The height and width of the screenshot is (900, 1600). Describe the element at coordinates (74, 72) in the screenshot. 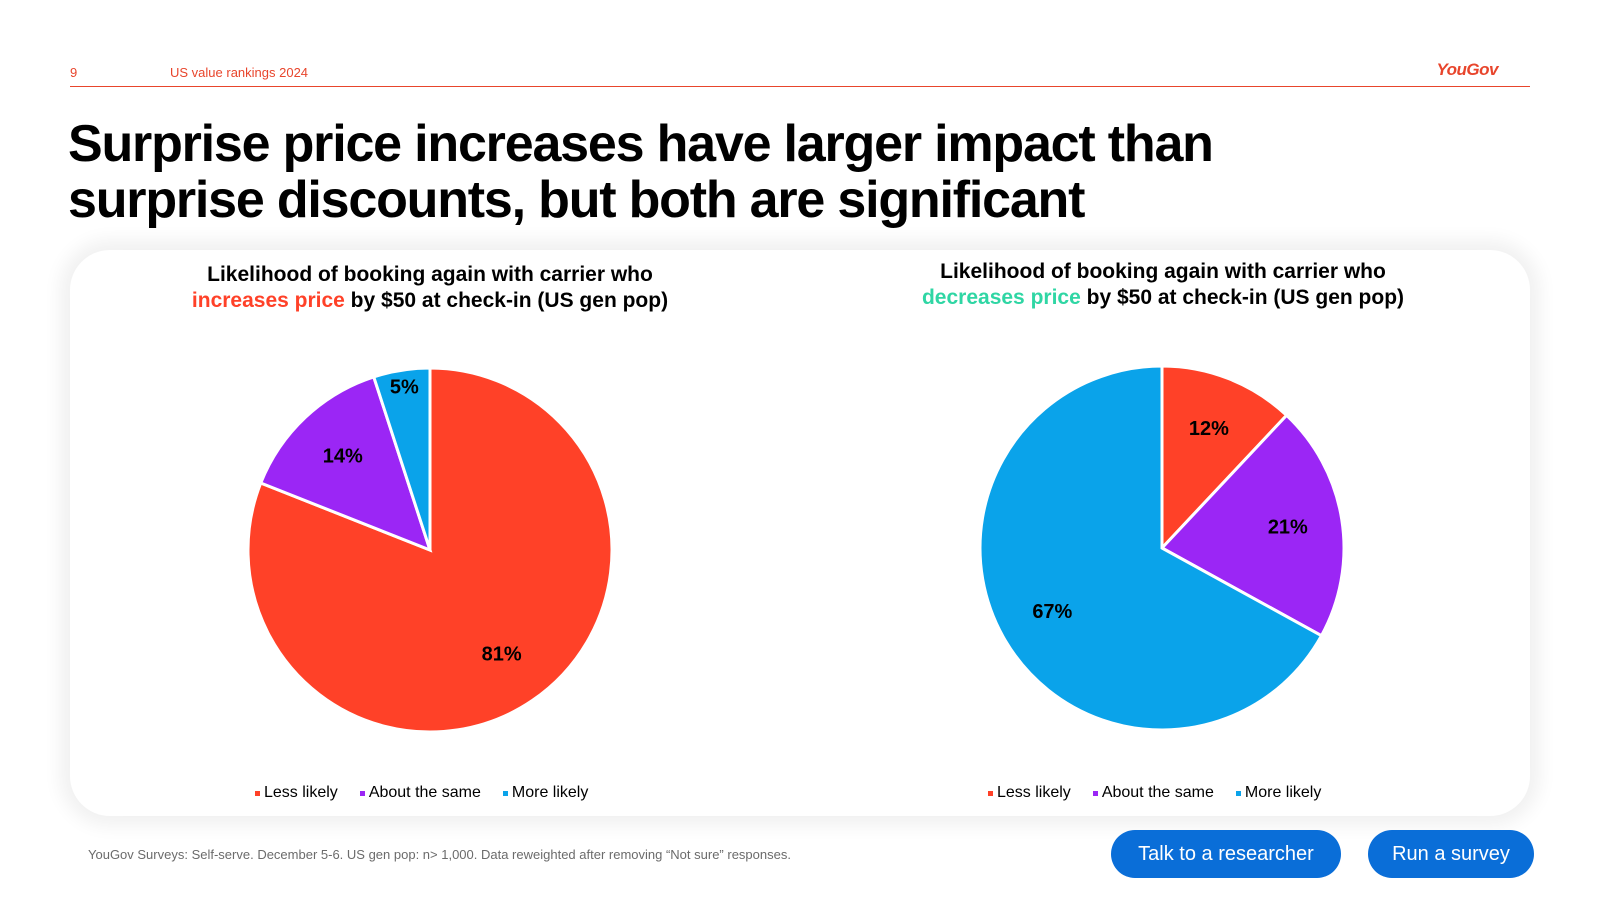

I see `page-number: 9` at that location.